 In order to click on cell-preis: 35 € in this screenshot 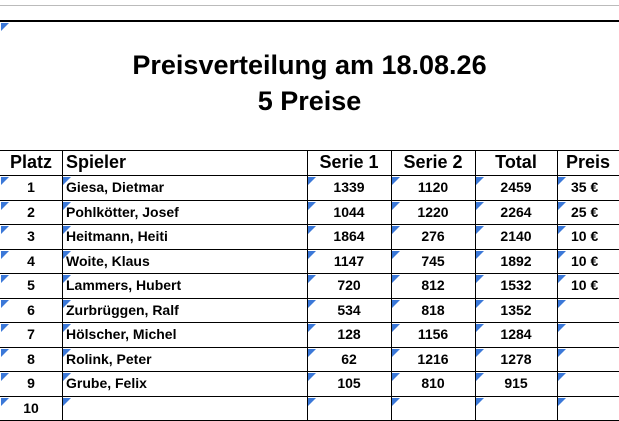, I will do `click(585, 187)`.